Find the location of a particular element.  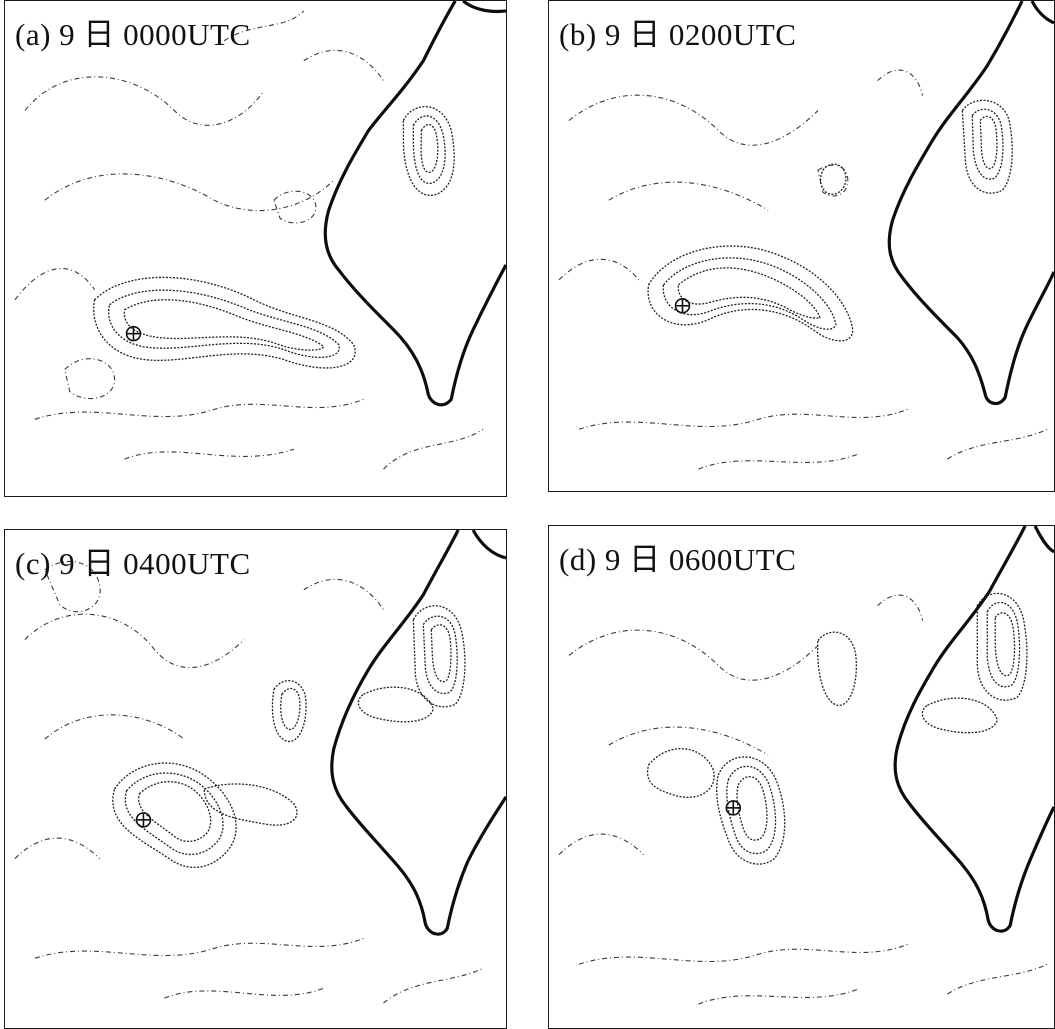

coastline-c is located at coordinates (418, 733).